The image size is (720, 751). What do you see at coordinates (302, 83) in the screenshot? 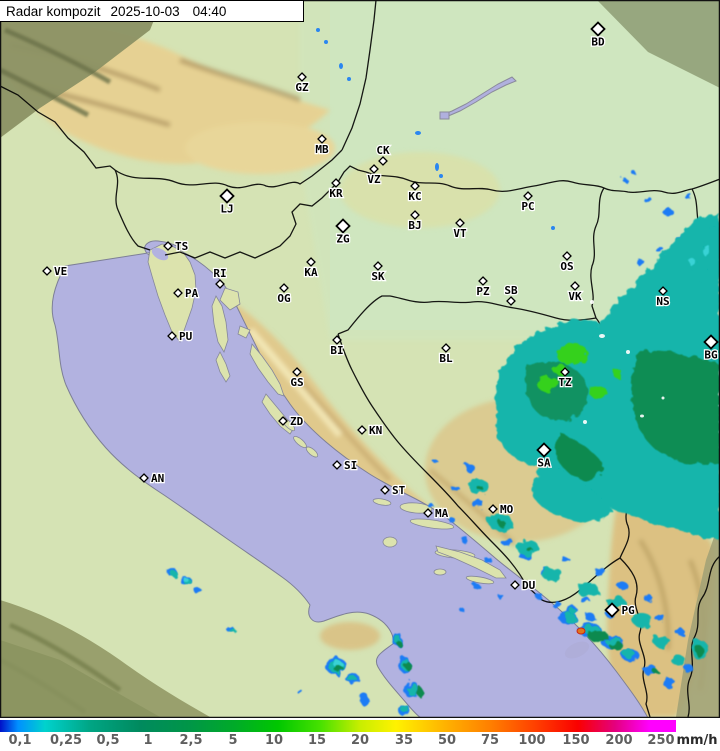
I see `city-gz: GZ` at bounding box center [302, 83].